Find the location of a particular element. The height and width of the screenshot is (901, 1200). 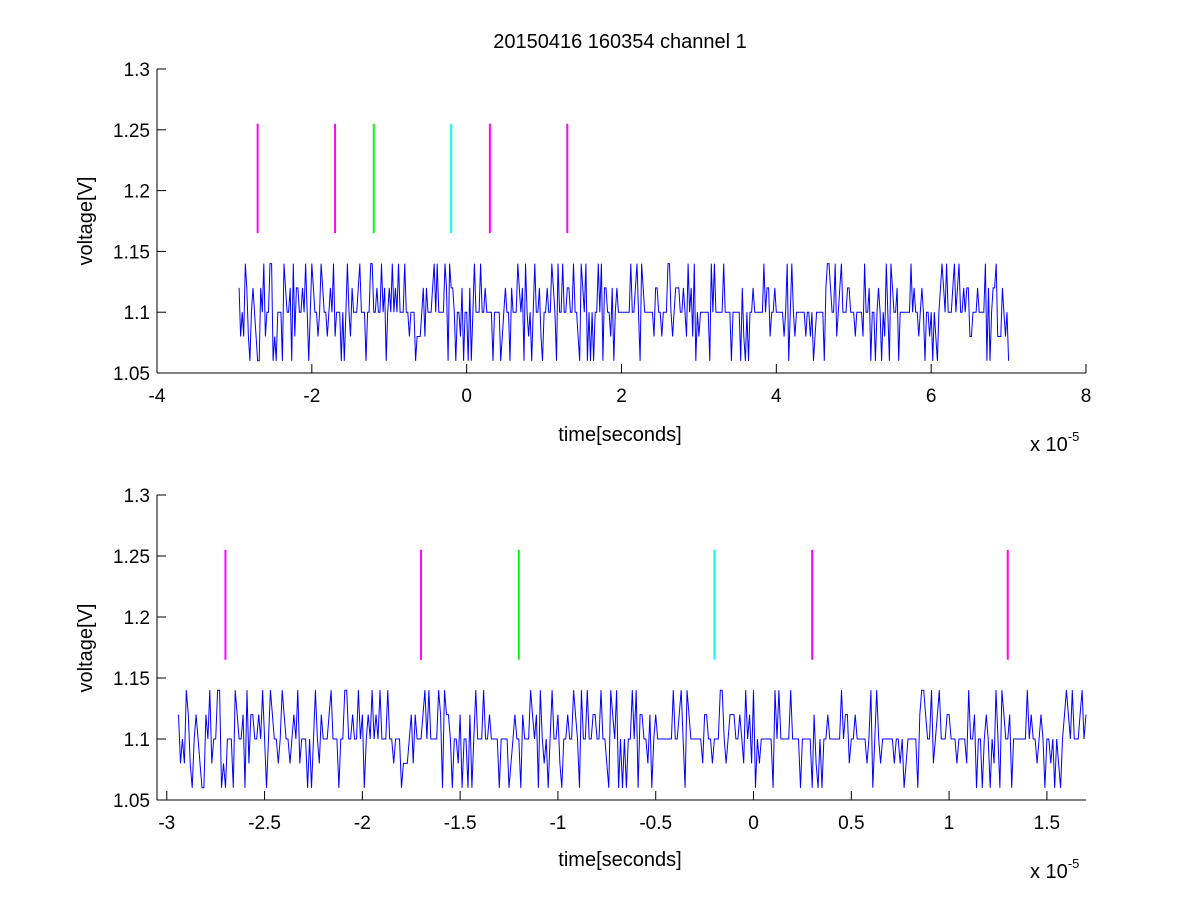

x-tick-label: 1.5 is located at coordinates (1047, 823).